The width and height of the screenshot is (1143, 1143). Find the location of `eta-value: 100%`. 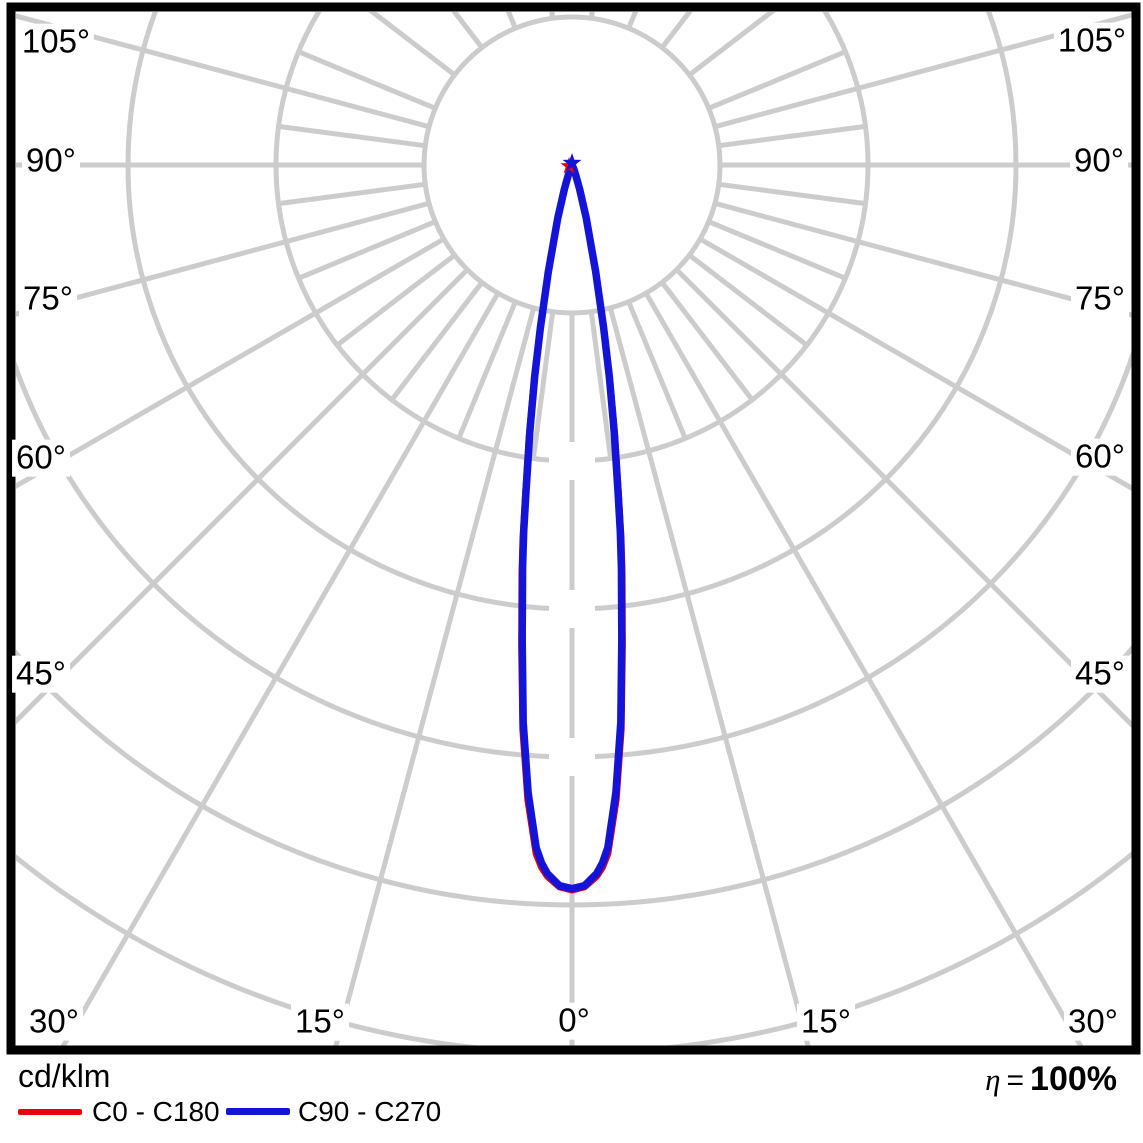

eta-value: 100% is located at coordinates (1073, 1079).